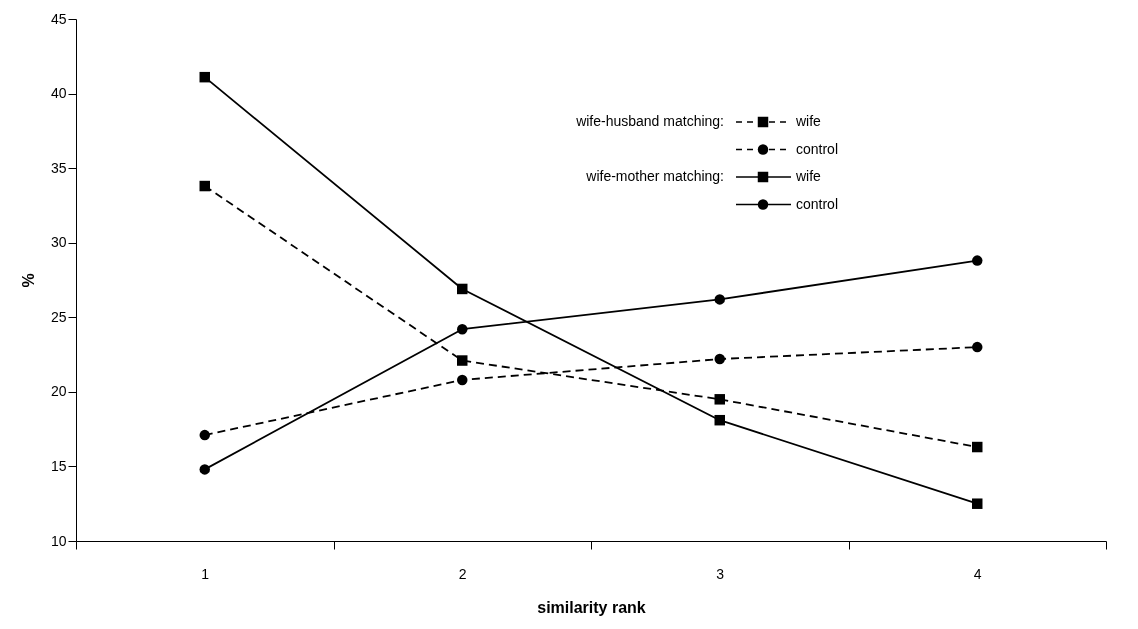  What do you see at coordinates (649, 121) in the screenshot?
I see `annotation: wife-husband matching:` at bounding box center [649, 121].